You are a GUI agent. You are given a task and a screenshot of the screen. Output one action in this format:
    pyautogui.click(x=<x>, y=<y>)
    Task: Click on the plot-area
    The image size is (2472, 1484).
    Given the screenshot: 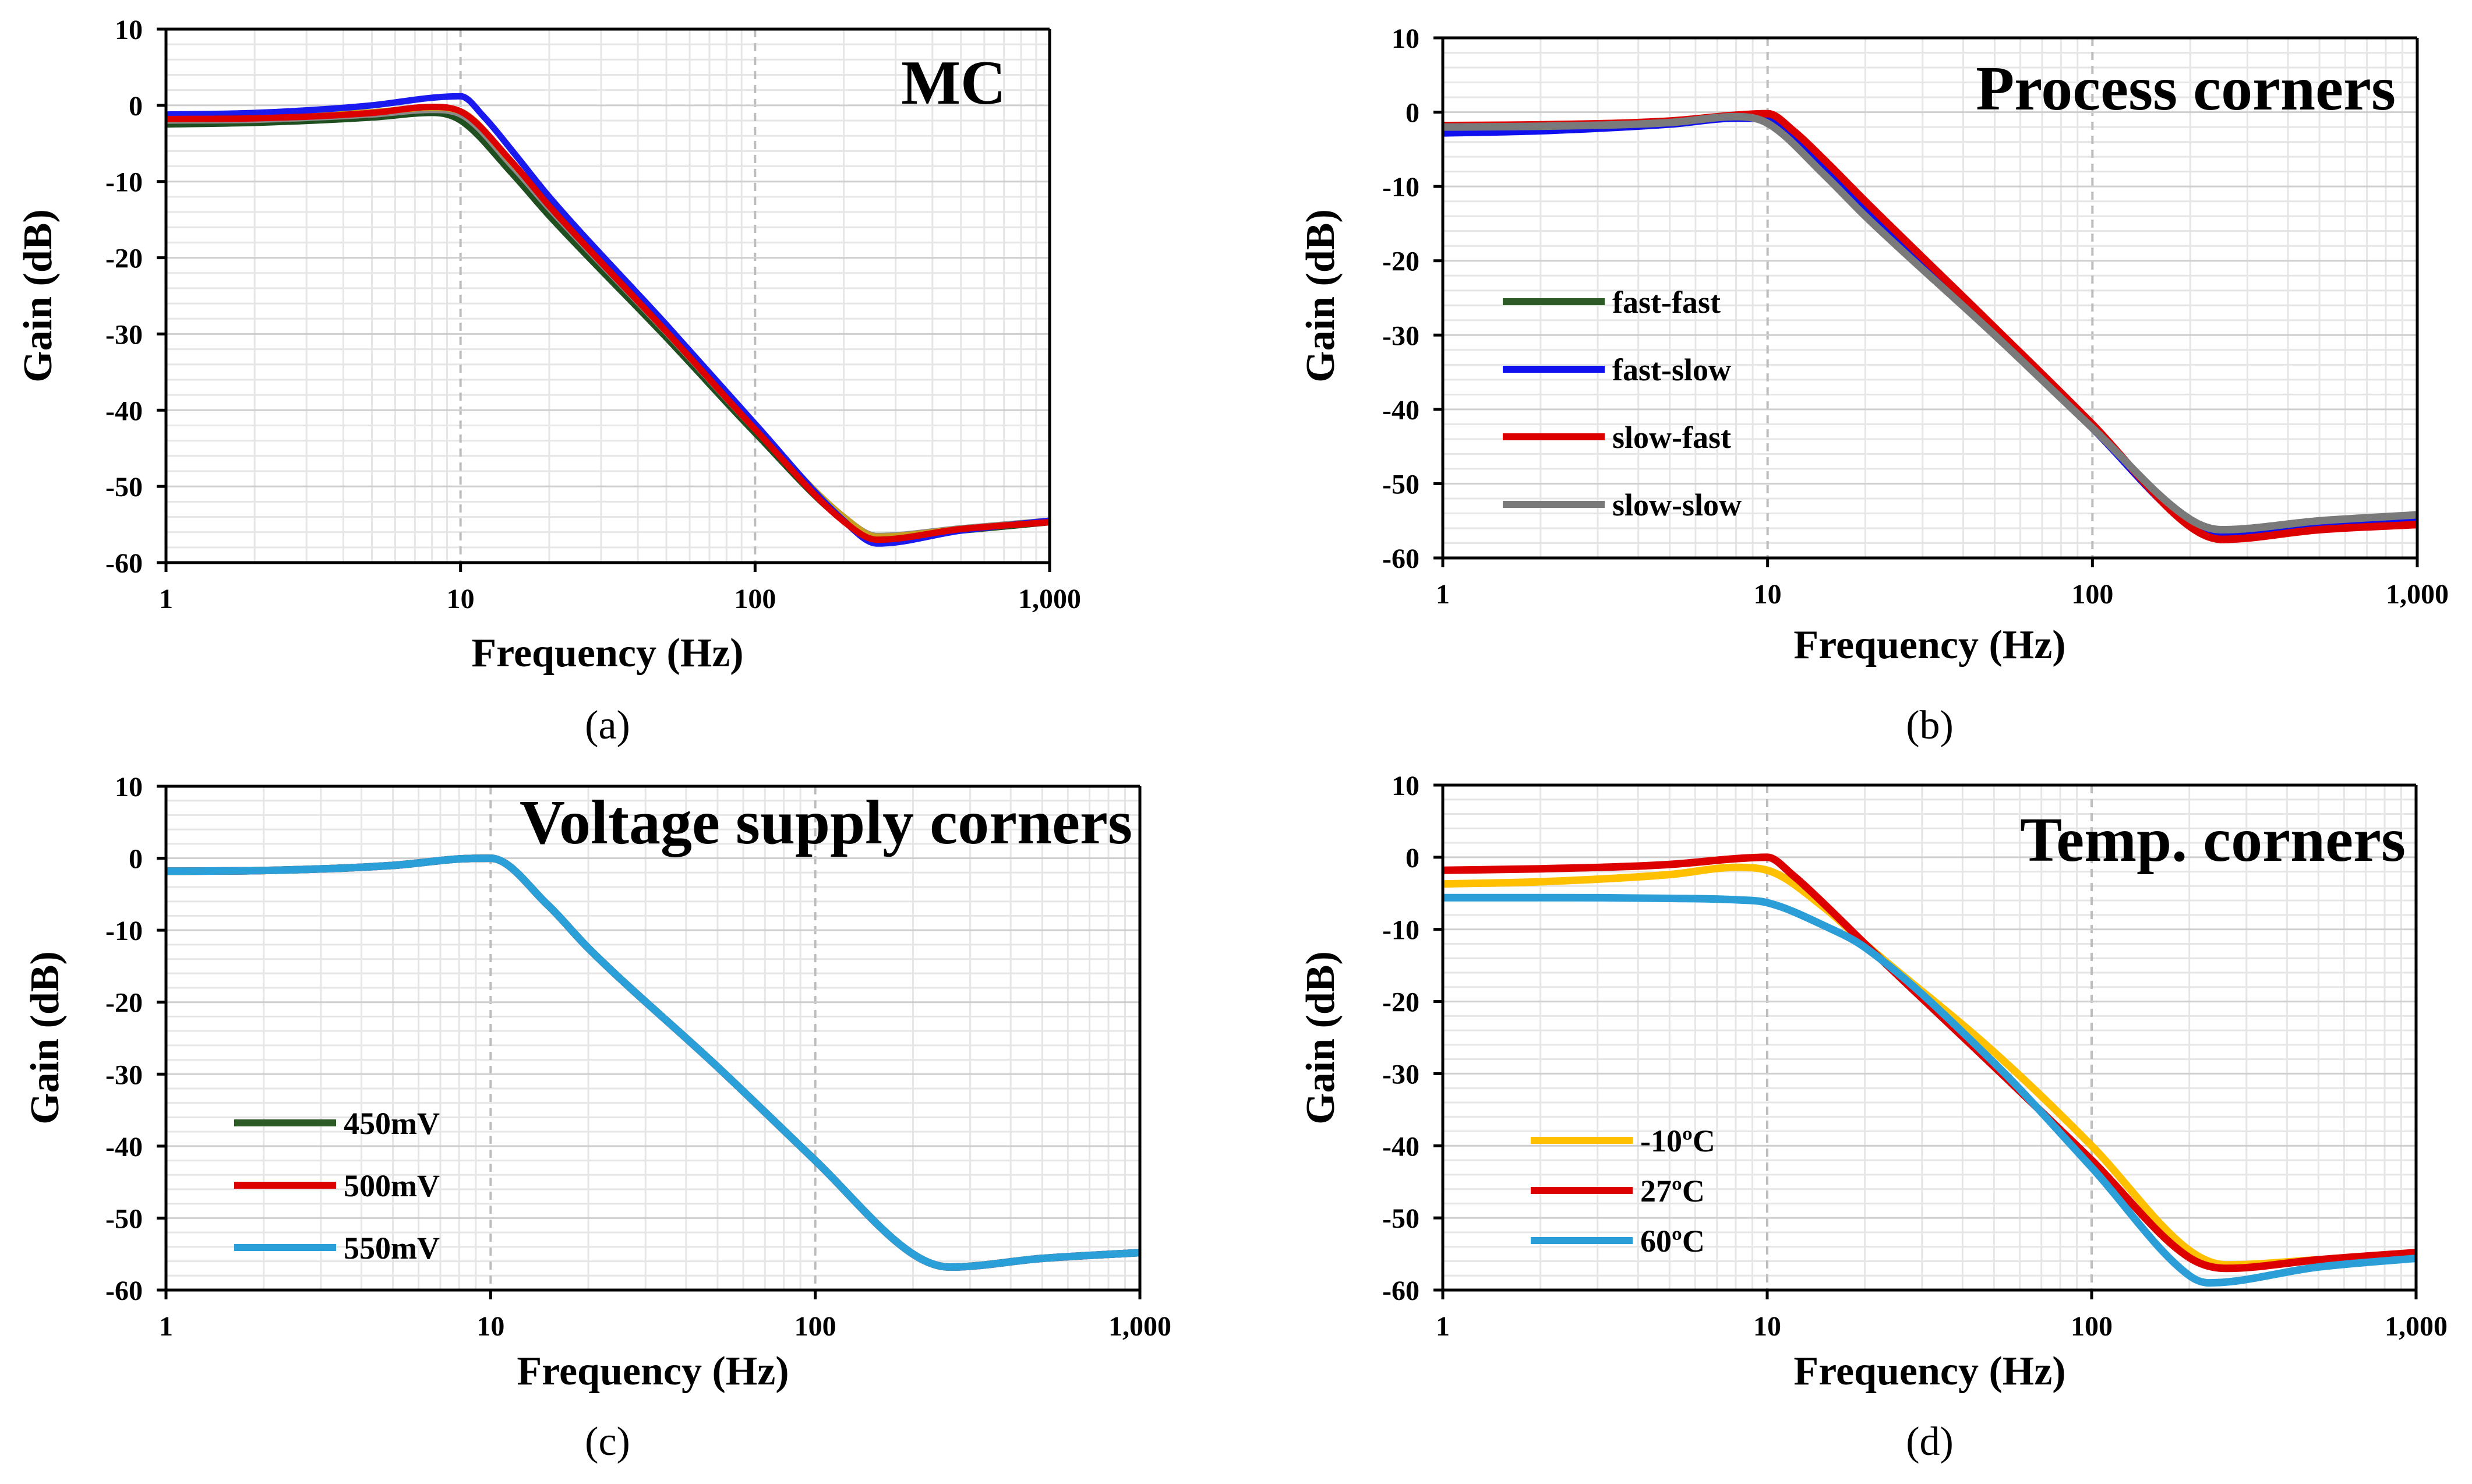 What is the action you would take?
    pyautogui.click(x=653, y=1038)
    